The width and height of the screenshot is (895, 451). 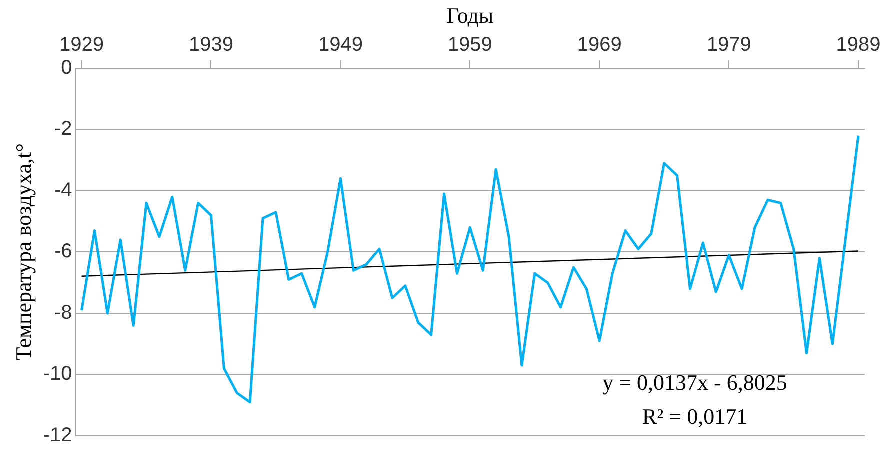 What do you see at coordinates (63, 129) in the screenshot?
I see `y-tick-label: -2` at bounding box center [63, 129].